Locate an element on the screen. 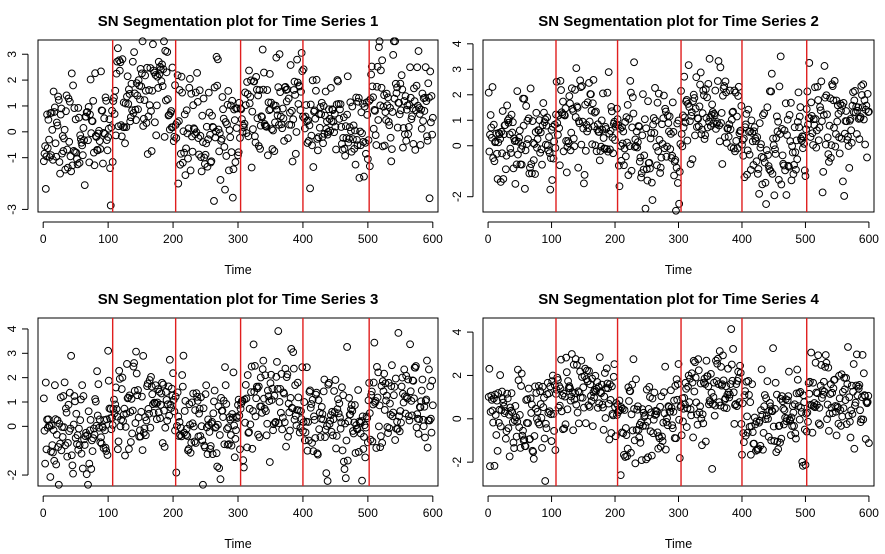  y-tick-label: -1 is located at coordinates (12, 157).